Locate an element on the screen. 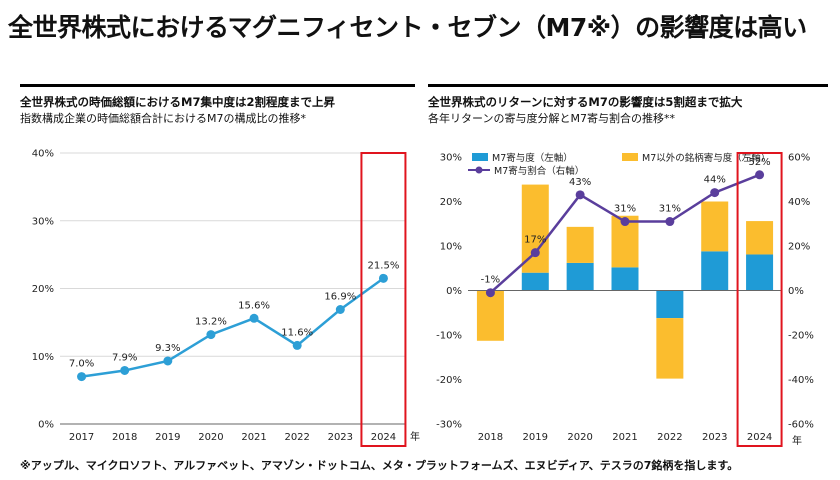 Image resolution: width=840 pixels, height=480 pixels. left-data-label: 16.9% is located at coordinates (340, 297).